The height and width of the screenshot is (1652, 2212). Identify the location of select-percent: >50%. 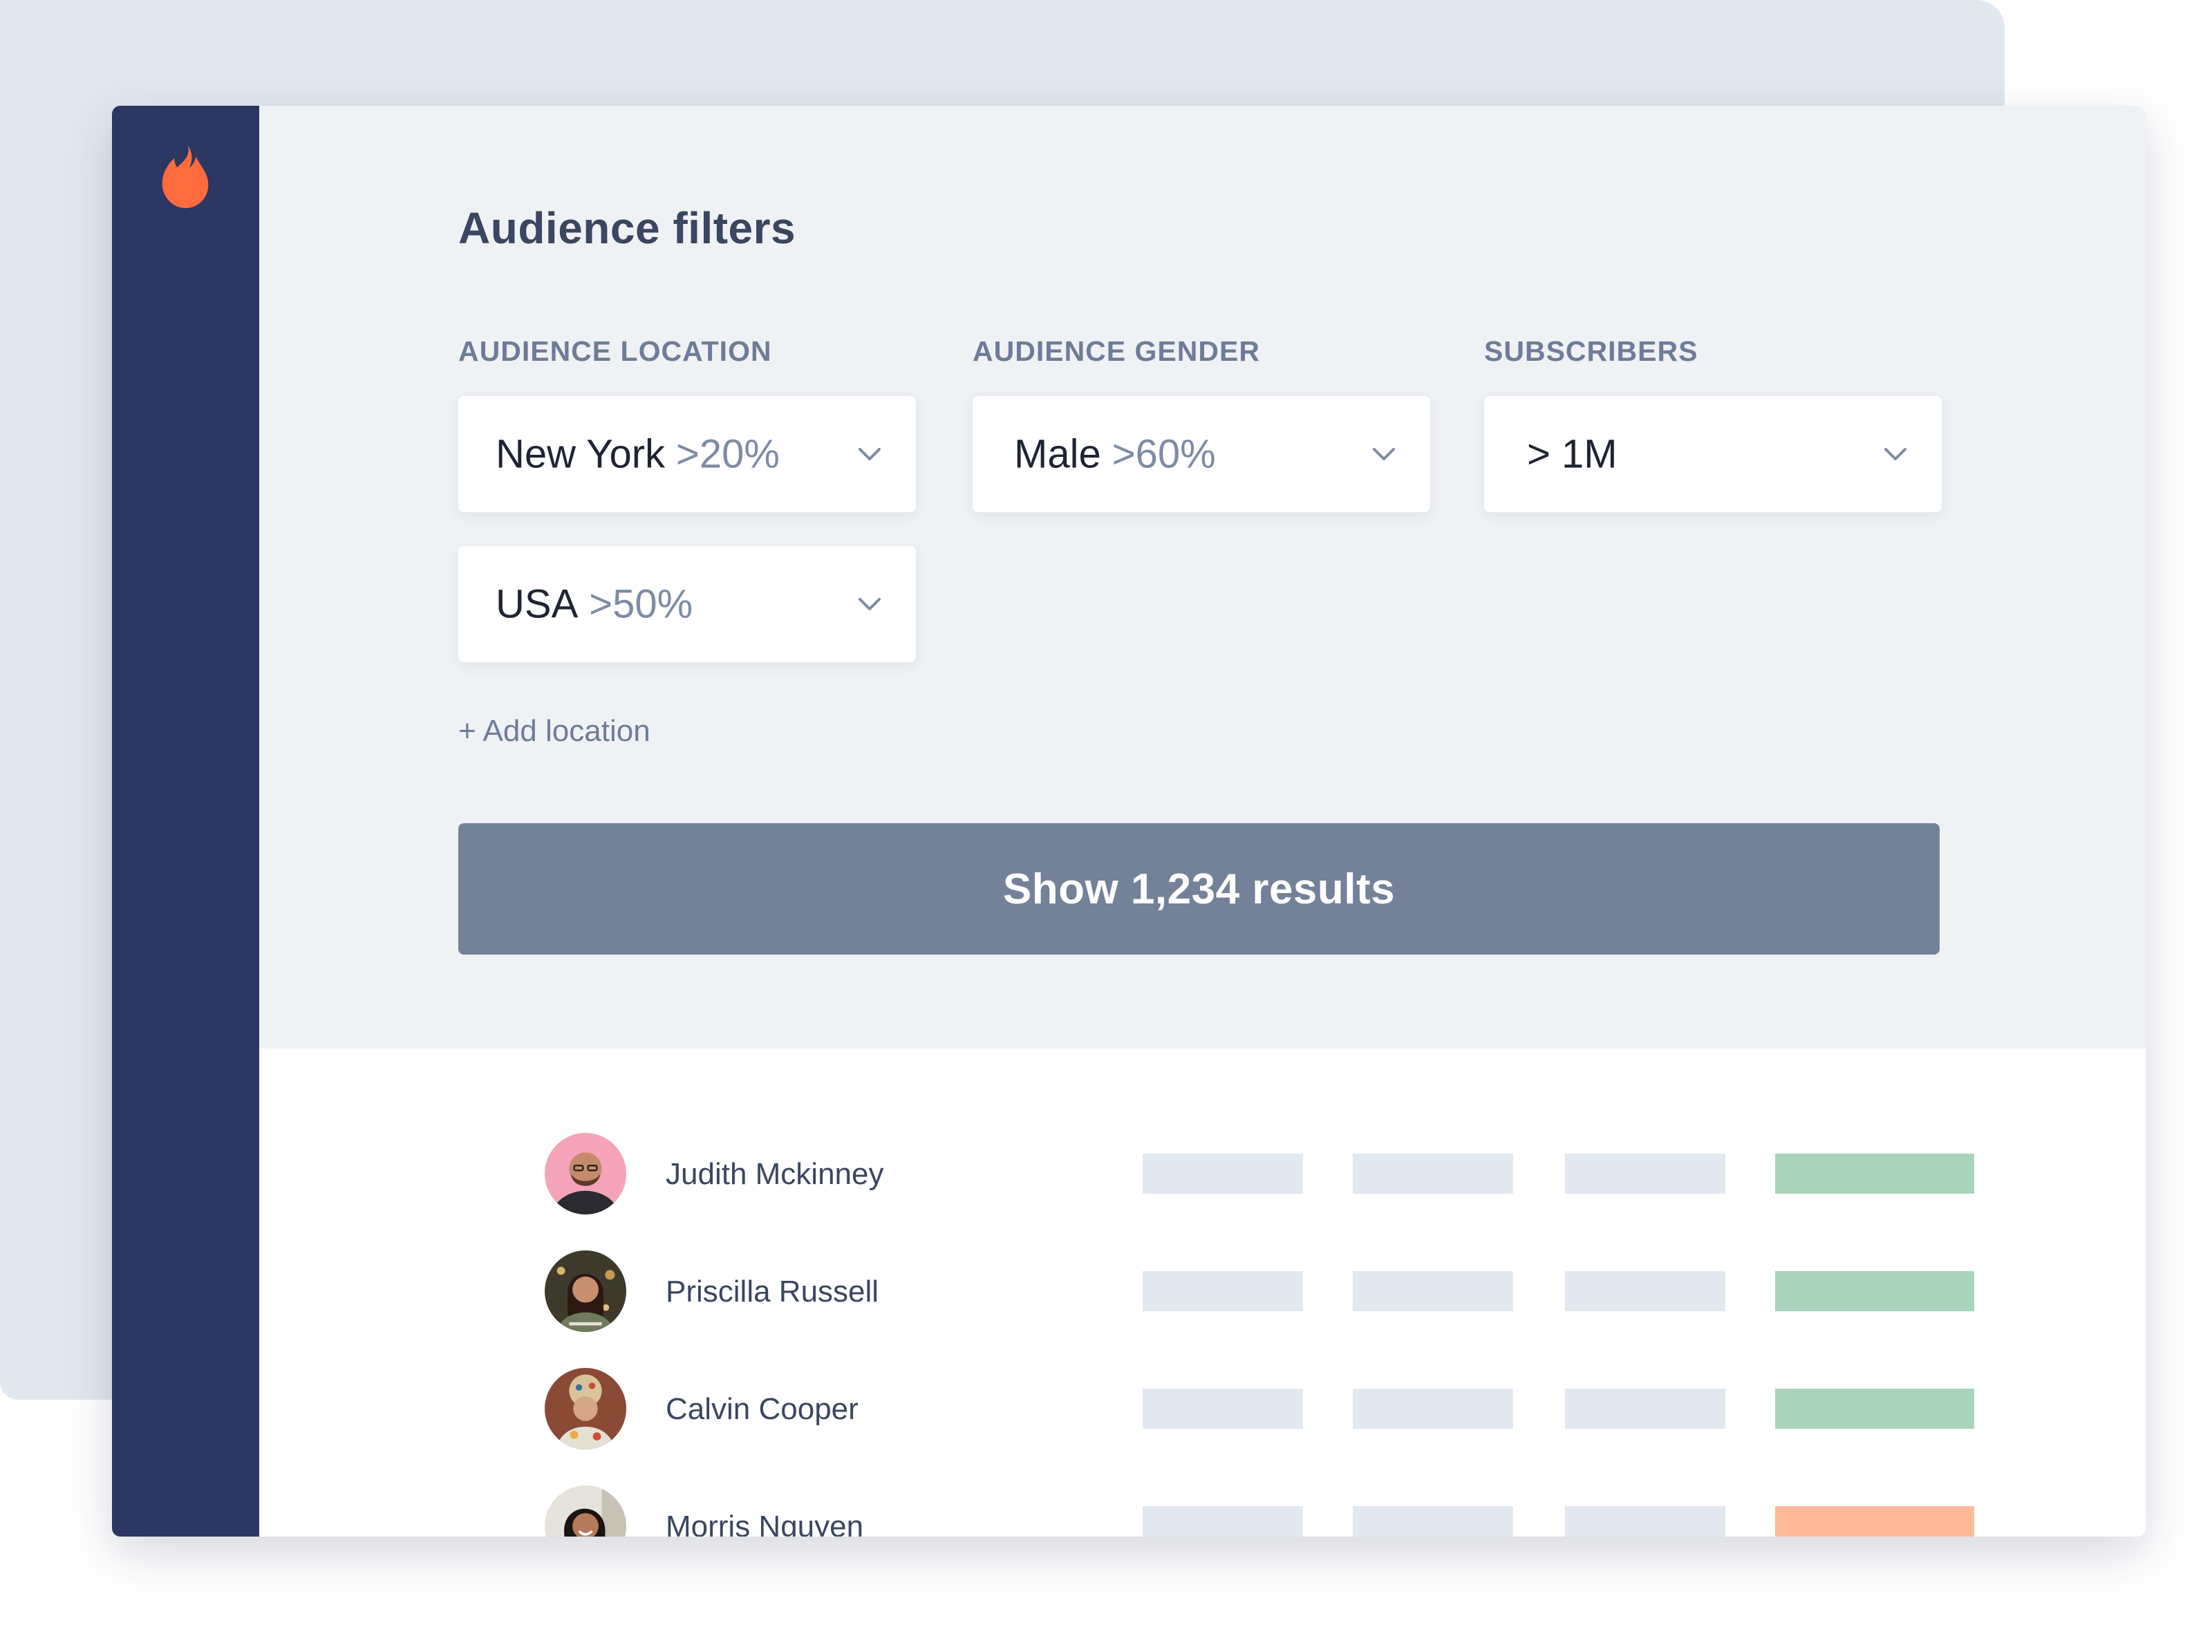
(641, 604).